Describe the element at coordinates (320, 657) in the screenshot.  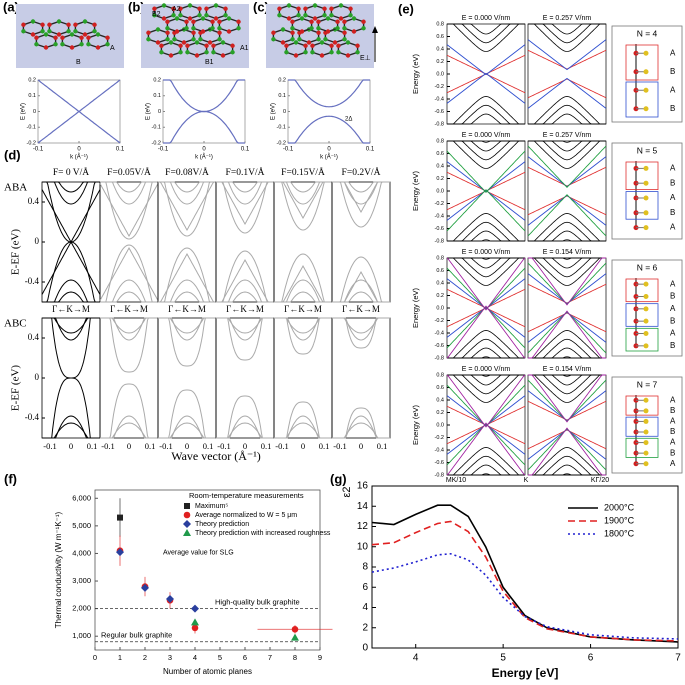
I see `x-tick-label: 9` at that location.